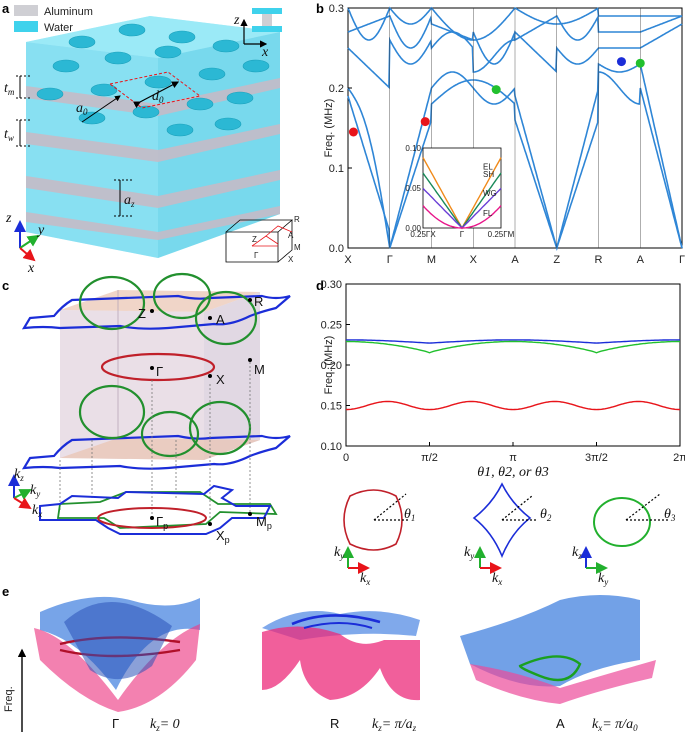 Image resolution: width=685 pixels, height=736 pixels. Describe the element at coordinates (264, 522) in the screenshot. I see `label-m-p: Mp` at that location.